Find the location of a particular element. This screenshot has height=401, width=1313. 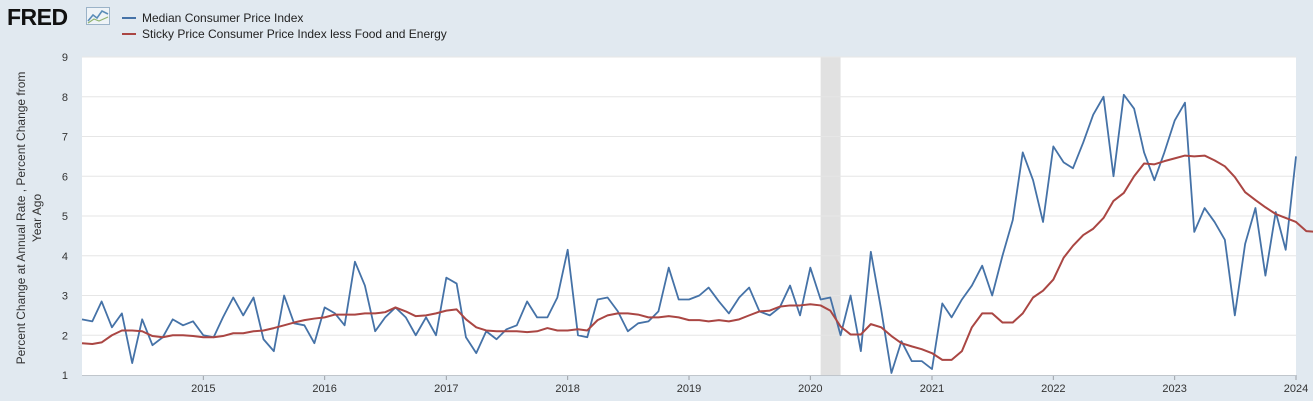

fred-line-graph-icon is located at coordinates (98, 16).